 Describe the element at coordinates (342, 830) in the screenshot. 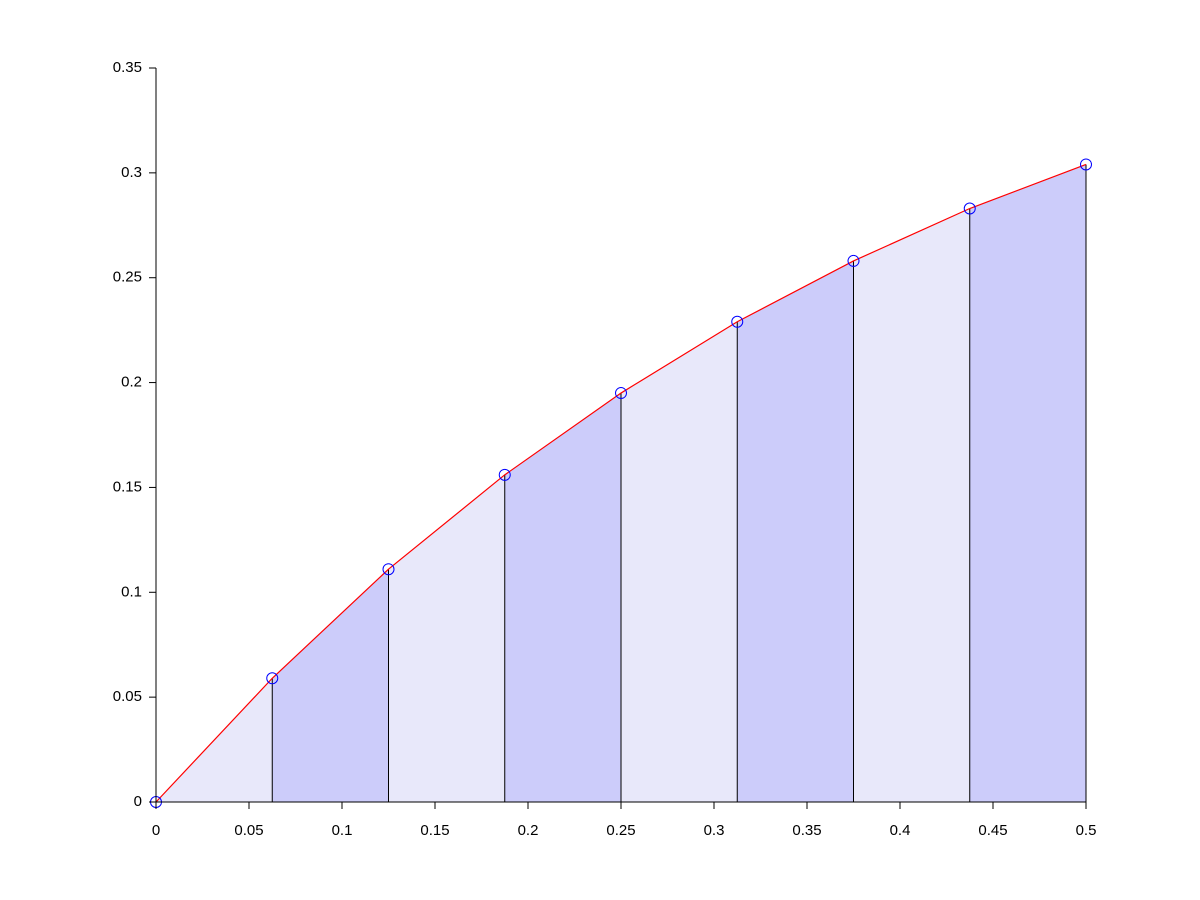

I see `x-tick-label: 0.1` at that location.